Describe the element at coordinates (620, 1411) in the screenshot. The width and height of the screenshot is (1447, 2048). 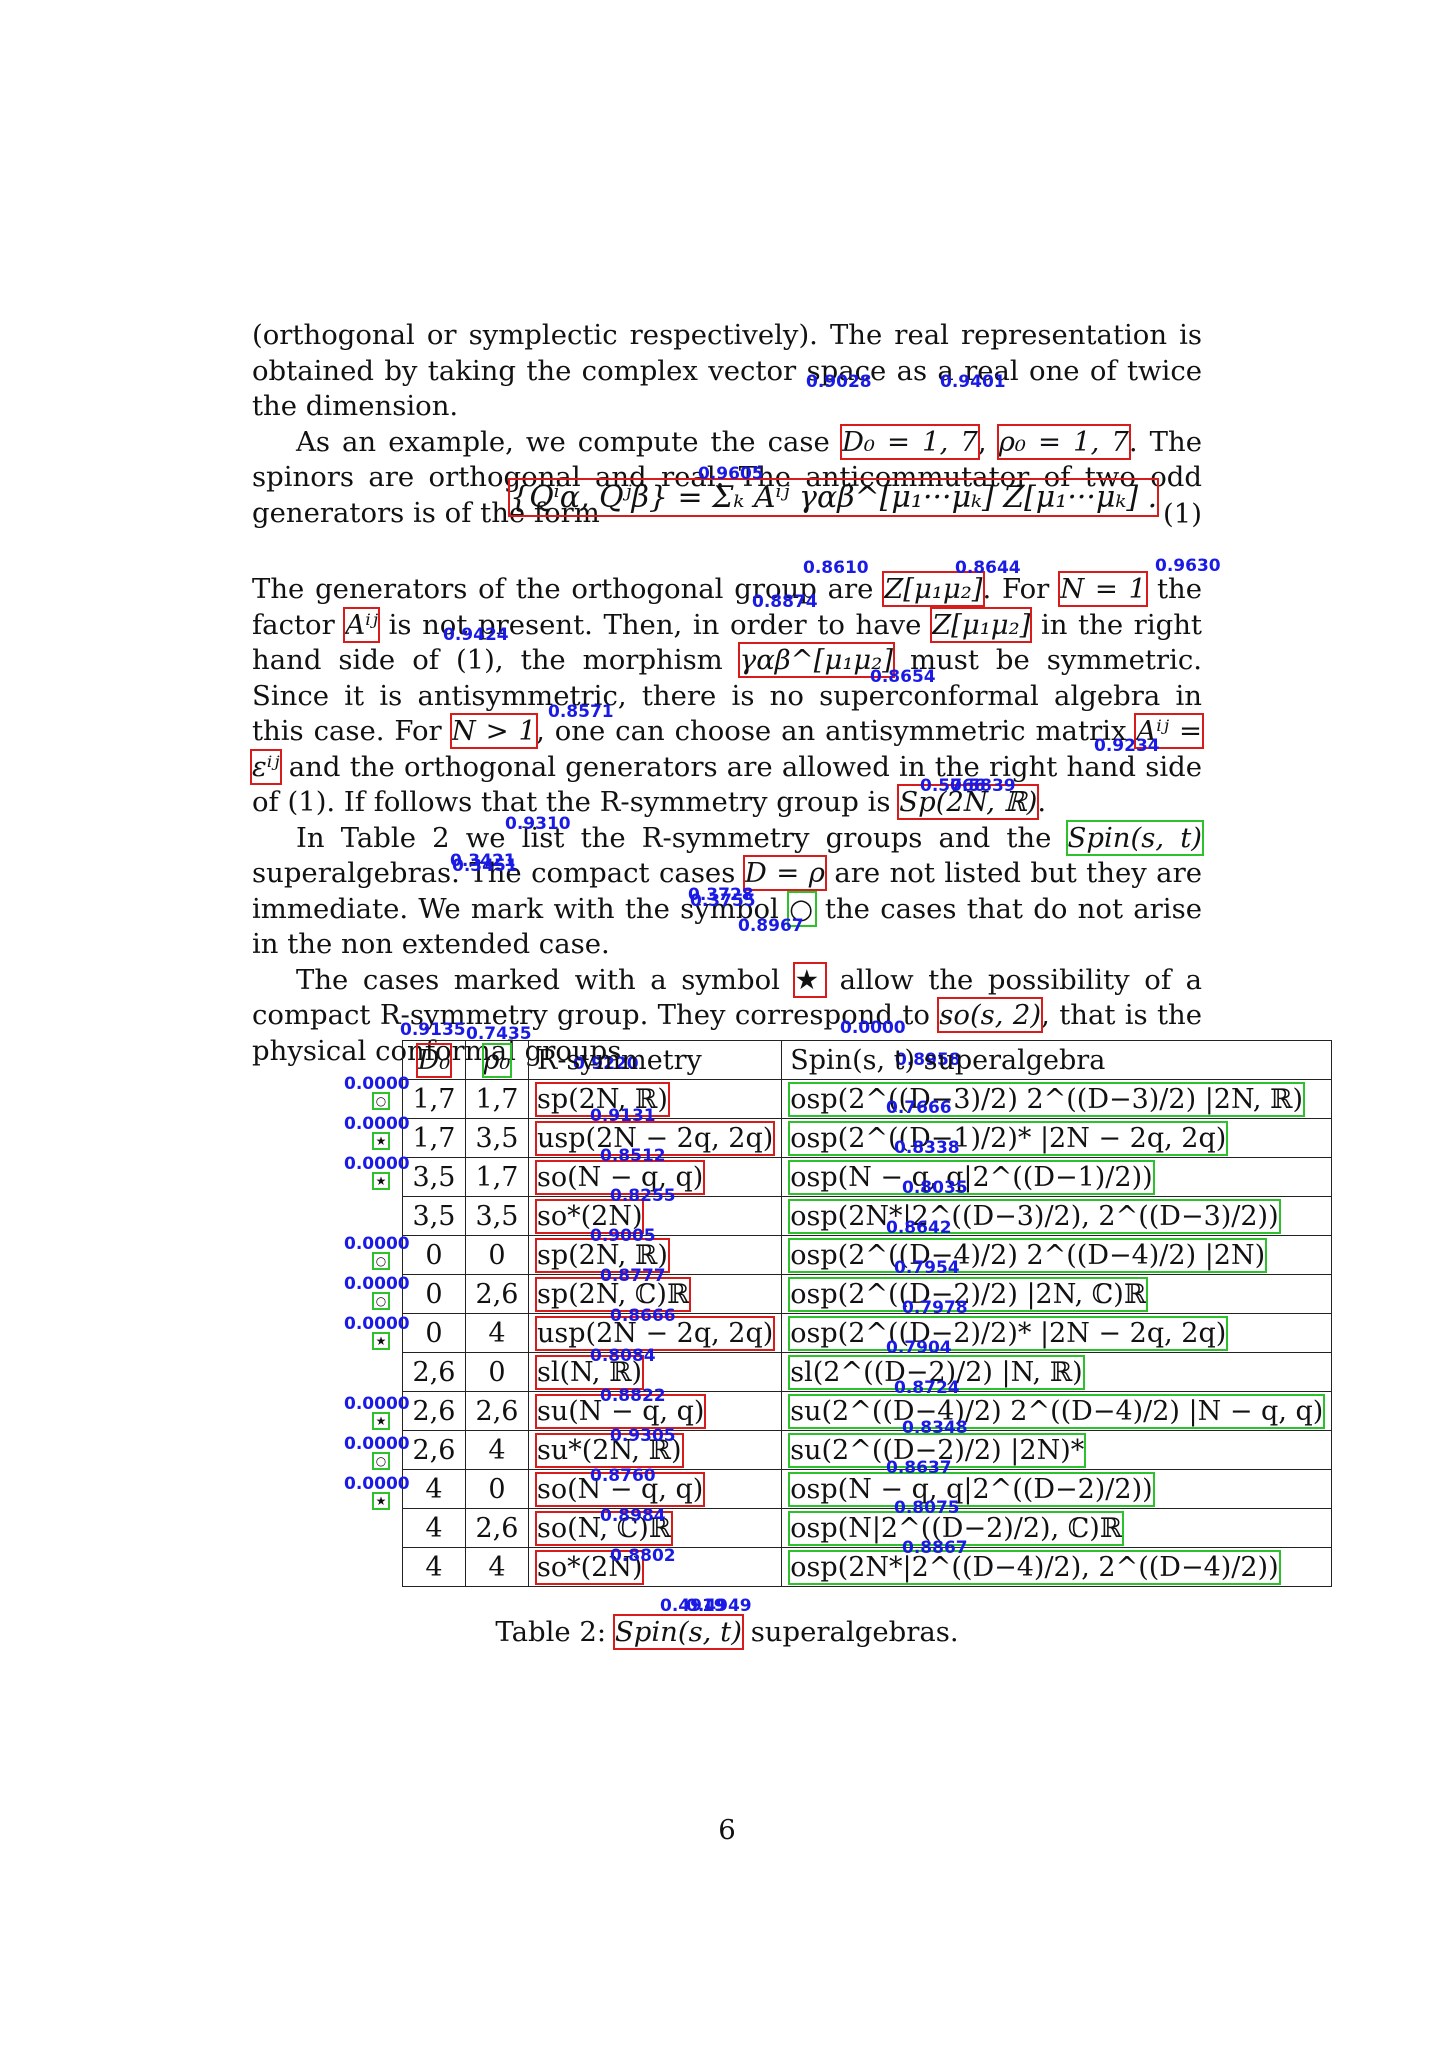
I see `cell-r-symmetry-value: su(N − q, q)` at that location.